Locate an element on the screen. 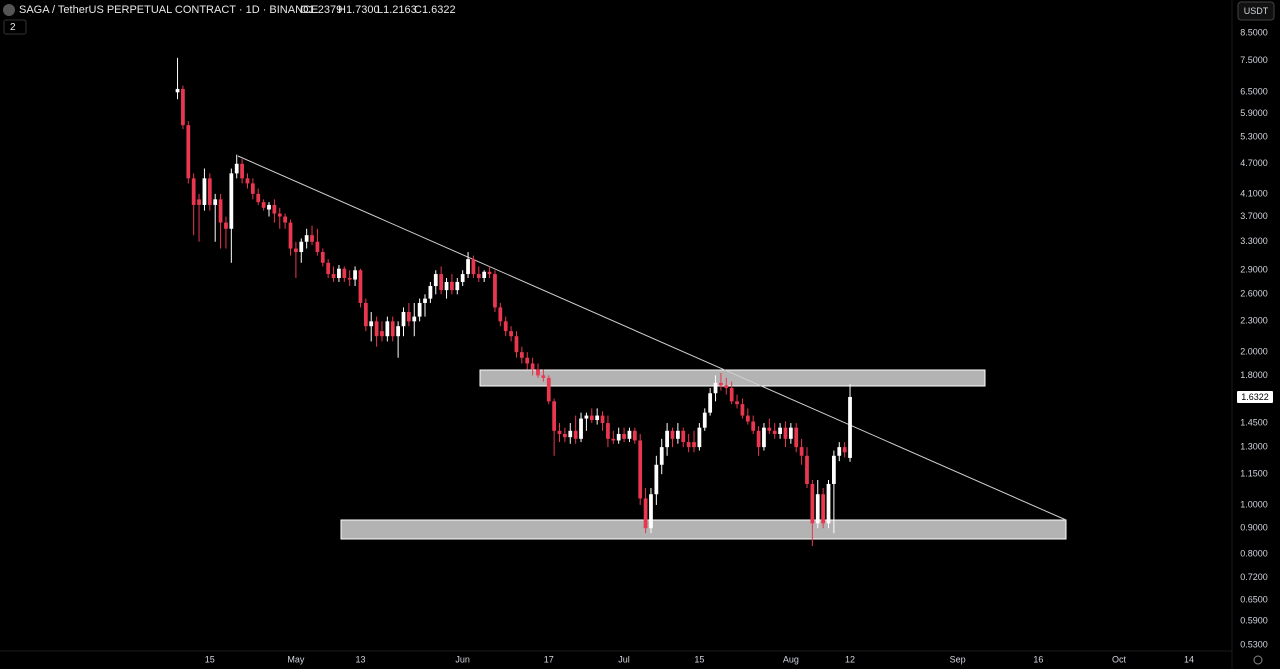 The height and width of the screenshot is (669, 1280). y-tick-label: 7.5000 is located at coordinates (1254, 60).